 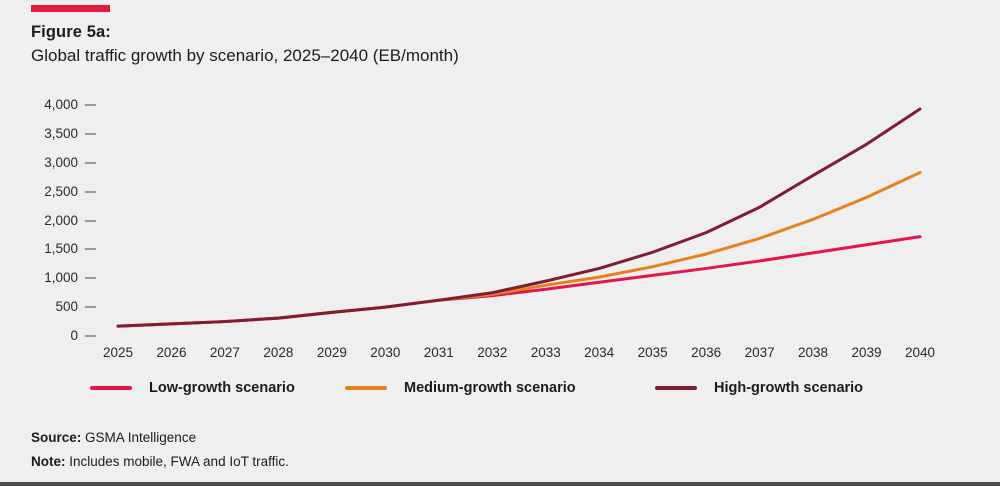 What do you see at coordinates (61, 133) in the screenshot?
I see `y-tick-label: 3,500` at bounding box center [61, 133].